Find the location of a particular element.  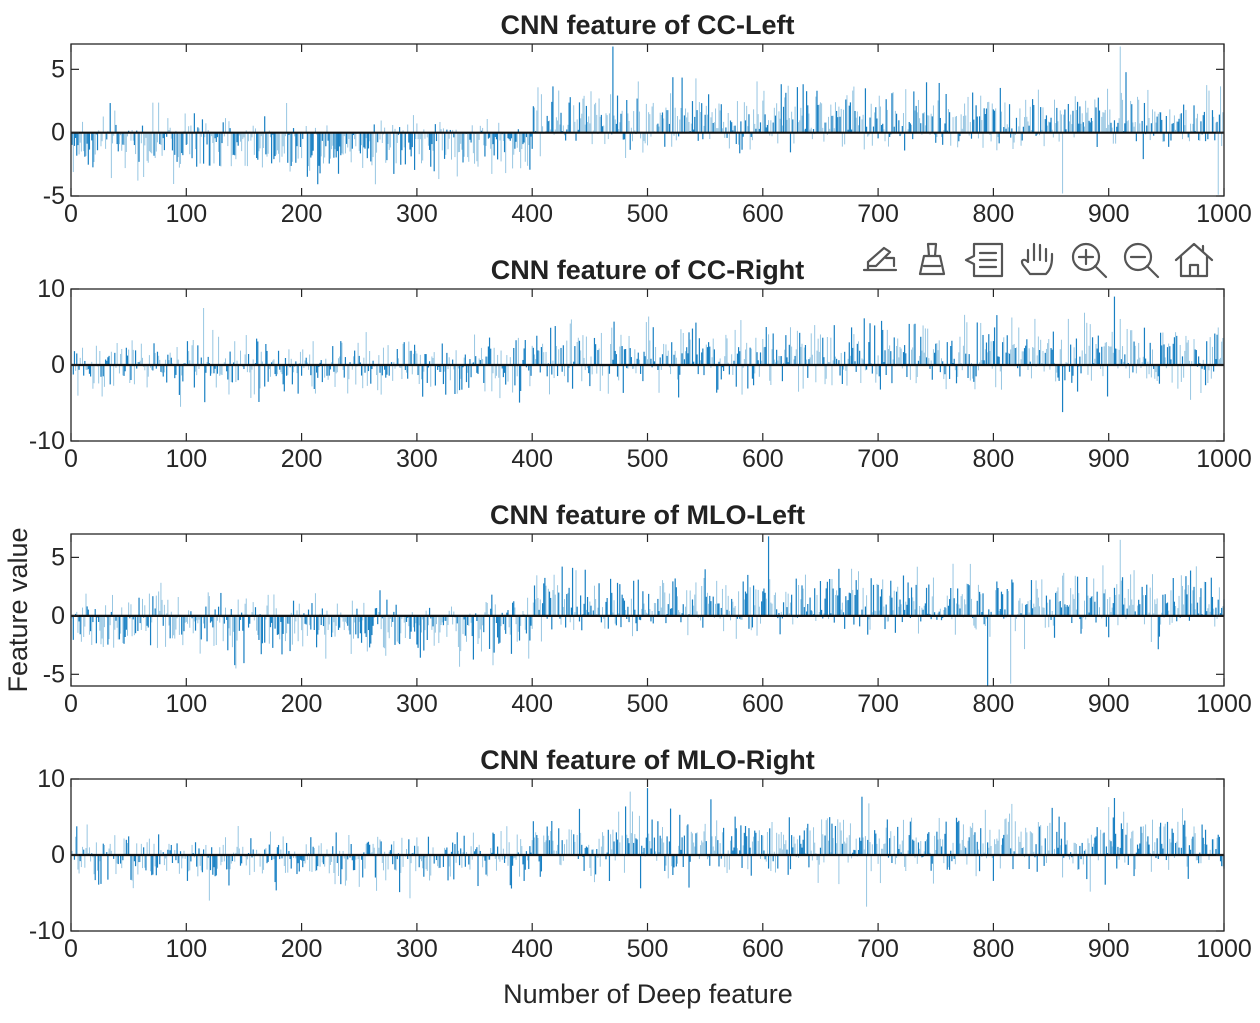

y-axis-label: Feature value is located at coordinates (18, 609).